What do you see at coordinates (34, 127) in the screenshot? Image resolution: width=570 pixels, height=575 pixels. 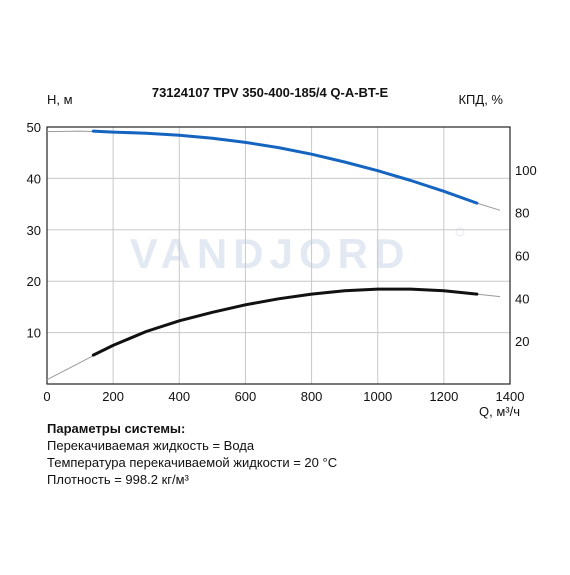 I see `y-left-tick-label: 50` at bounding box center [34, 127].